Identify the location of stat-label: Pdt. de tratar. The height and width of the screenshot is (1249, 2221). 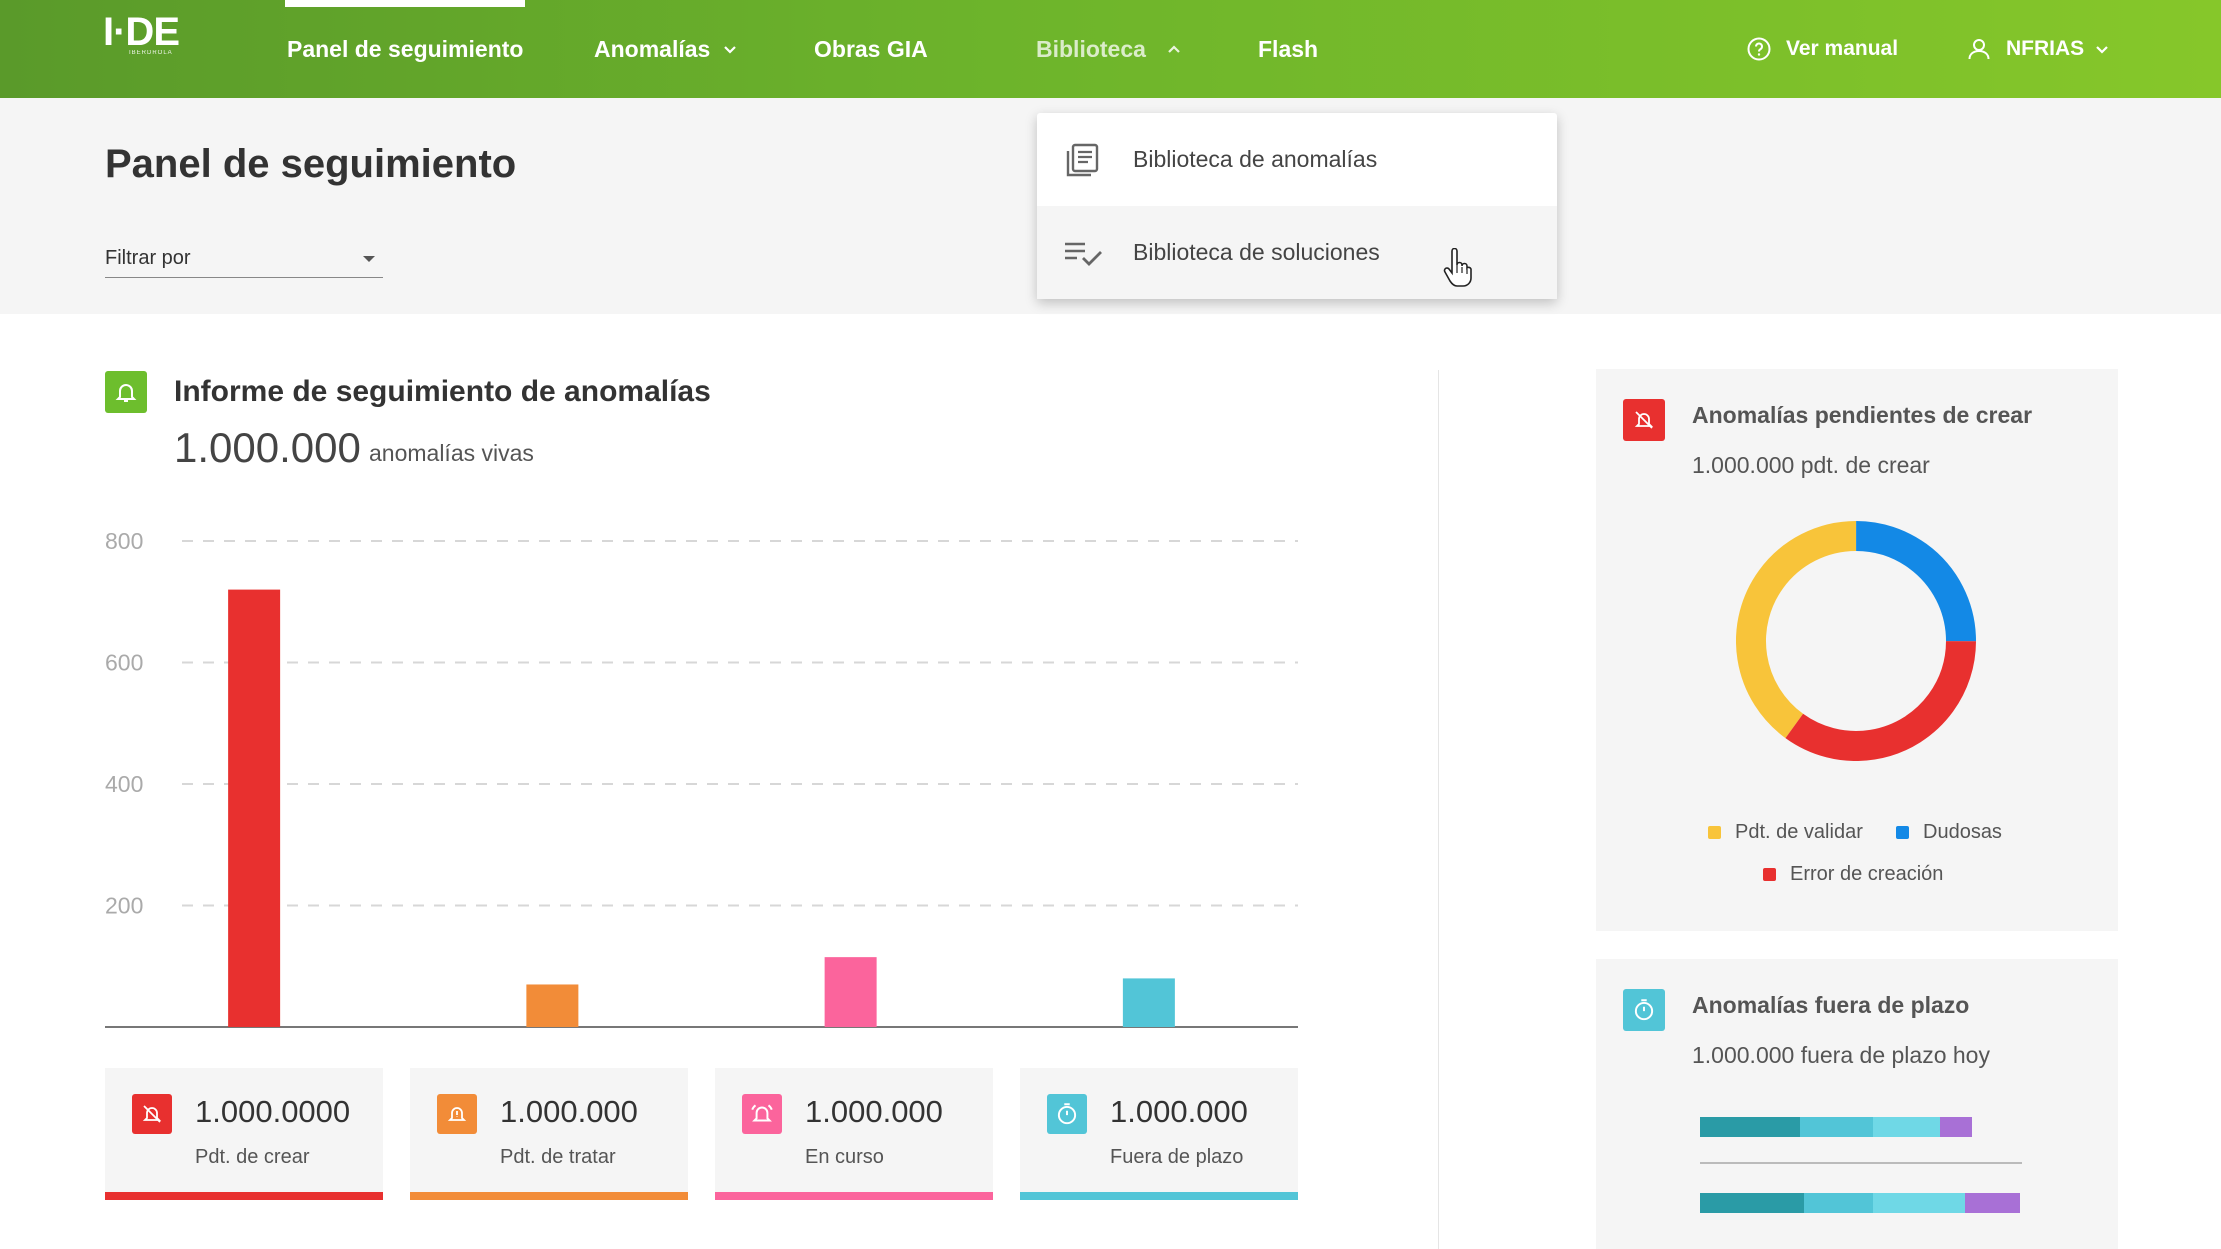
(558, 1157).